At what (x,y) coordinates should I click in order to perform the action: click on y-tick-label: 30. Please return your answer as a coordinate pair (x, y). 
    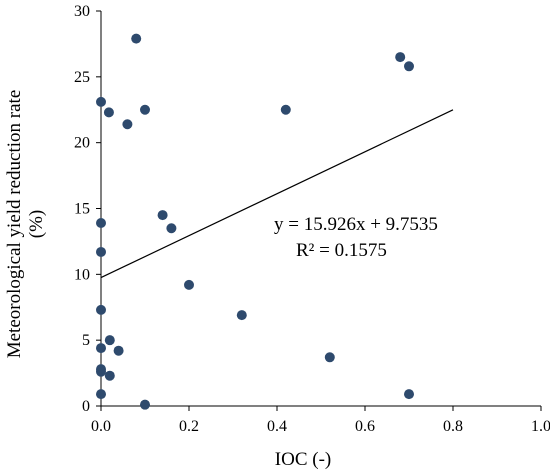
    Looking at the image, I should click on (82, 11).